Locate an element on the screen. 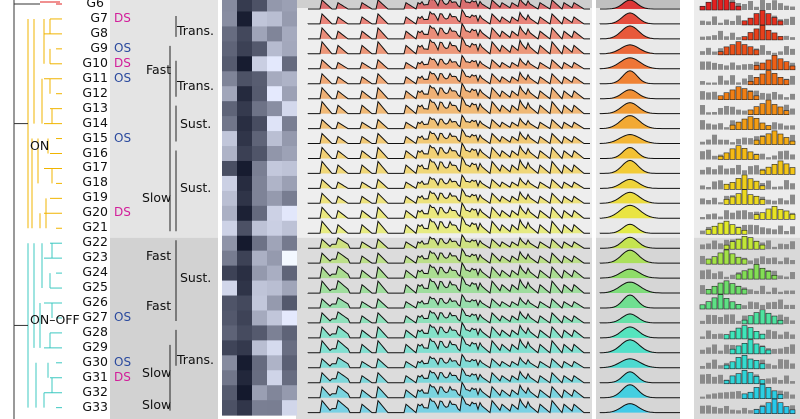  tuning-curves is located at coordinates (639, 207).